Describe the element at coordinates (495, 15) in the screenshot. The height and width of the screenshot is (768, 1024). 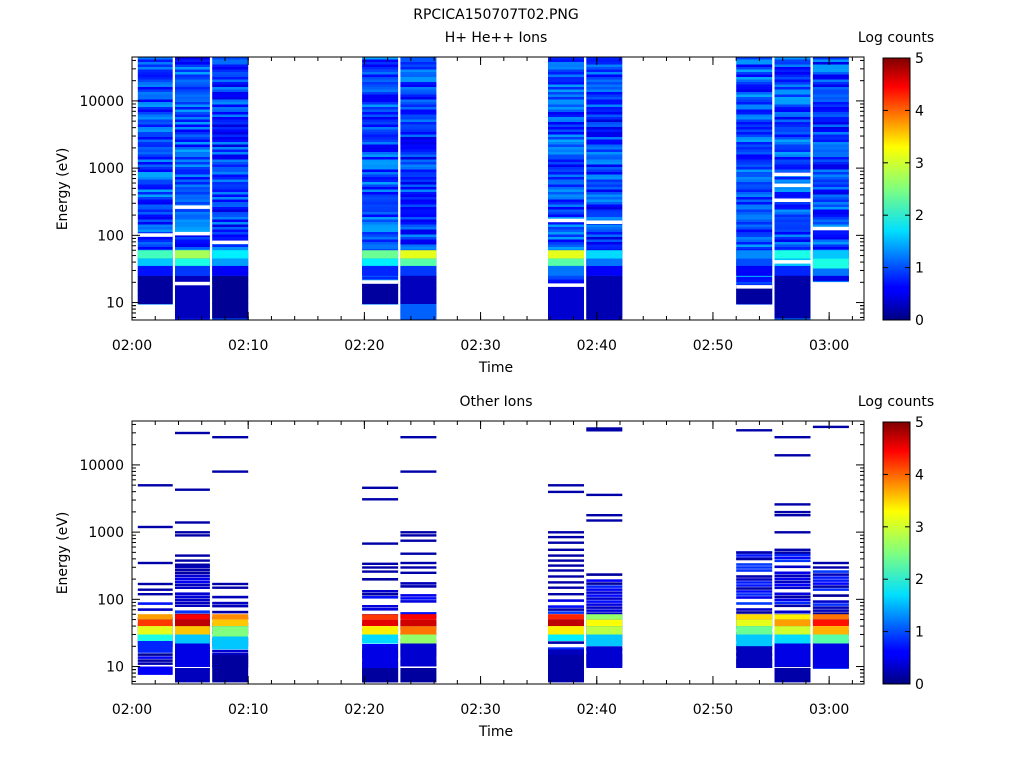
I see `figure-title: RPCICA150707T02.PNG` at that location.